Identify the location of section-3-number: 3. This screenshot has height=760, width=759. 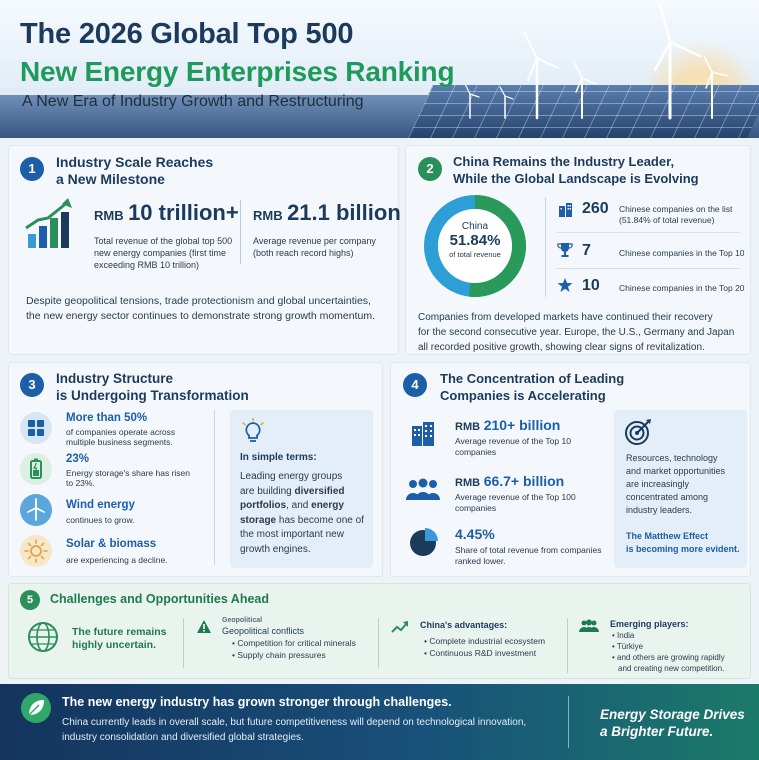
(32, 385).